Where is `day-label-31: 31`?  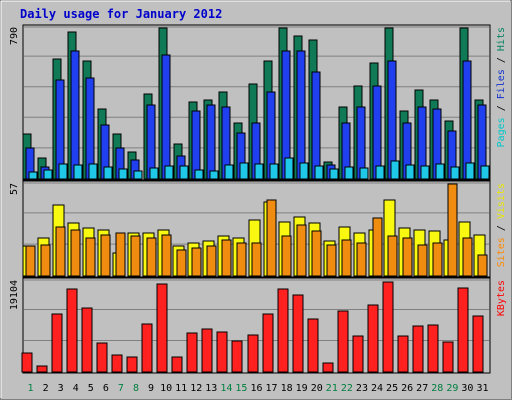
day-label-31: 31 is located at coordinates (482, 388).